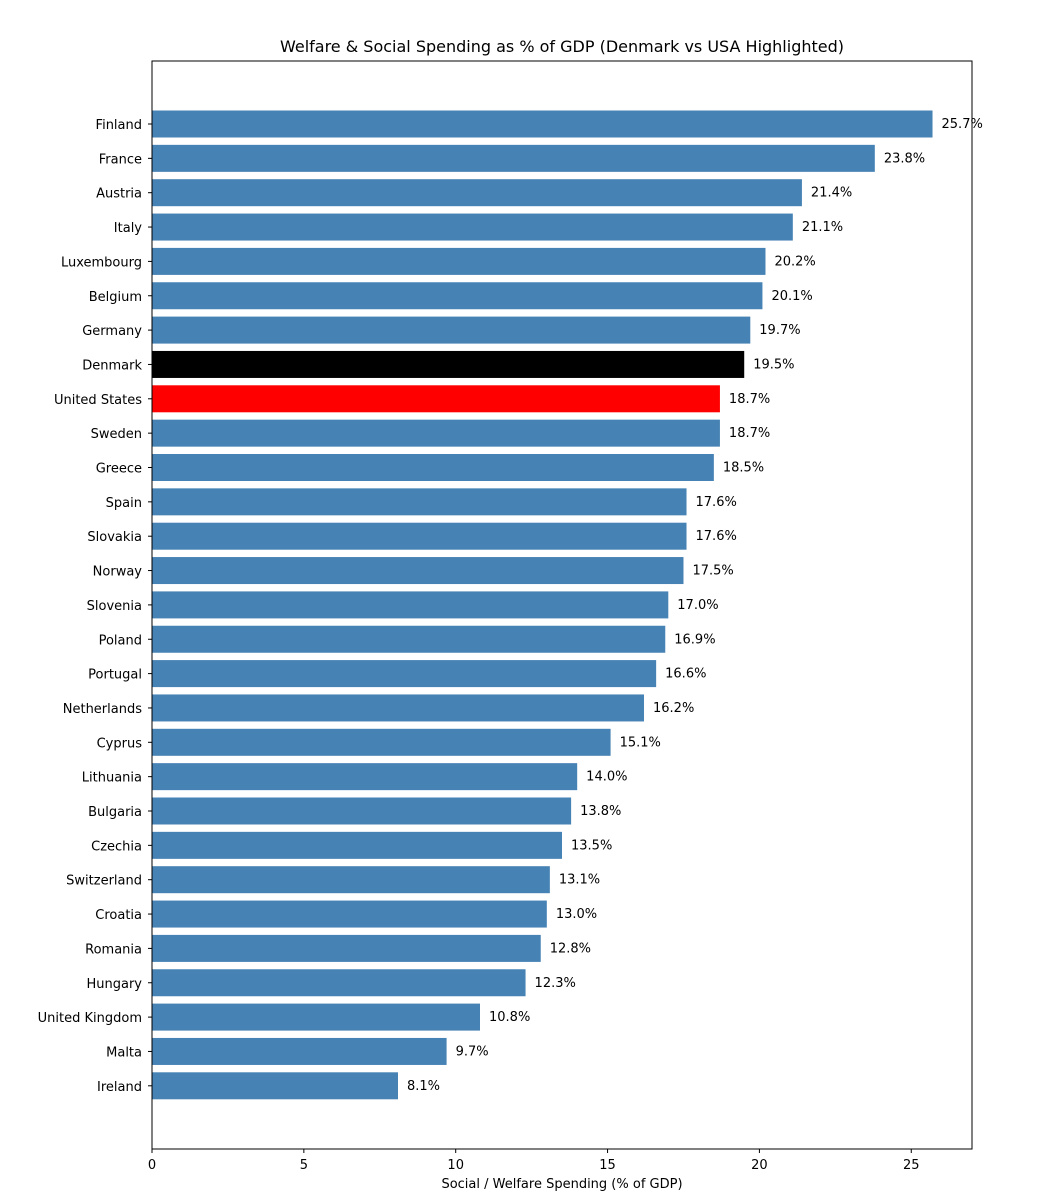  Describe the element at coordinates (115, 675) in the screenshot. I see `category-label-portugal: Portugal` at that location.